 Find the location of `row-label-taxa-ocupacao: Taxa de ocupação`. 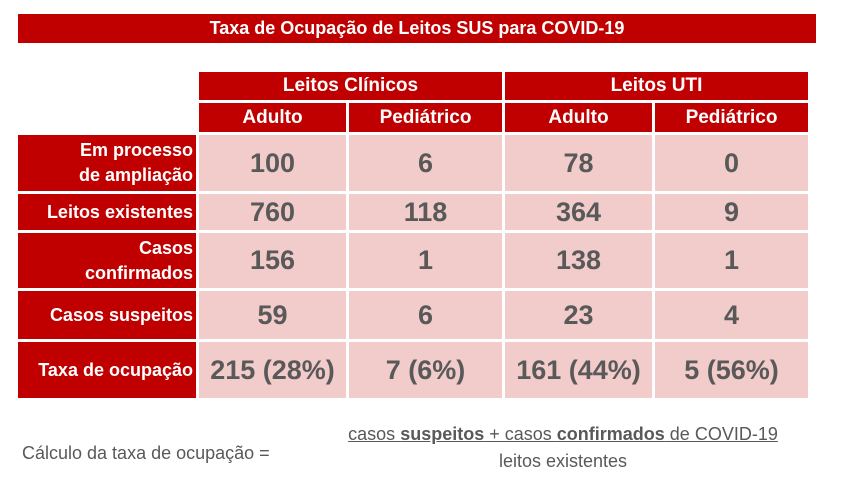

row-label-taxa-ocupacao: Taxa de ocupação is located at coordinates (107, 370).